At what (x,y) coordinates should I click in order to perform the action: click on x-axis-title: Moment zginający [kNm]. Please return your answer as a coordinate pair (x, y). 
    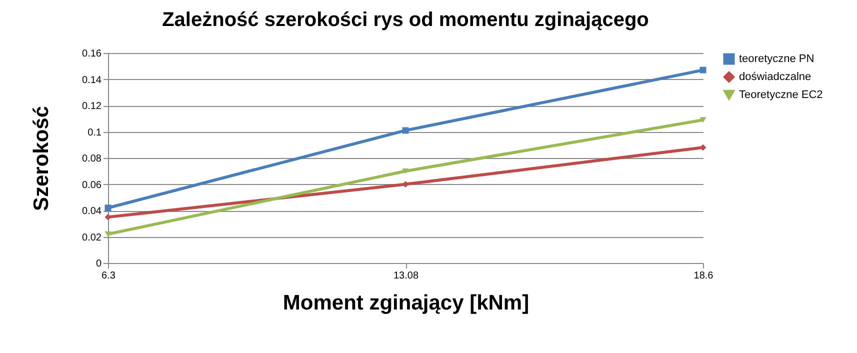
    Looking at the image, I should click on (406, 303).